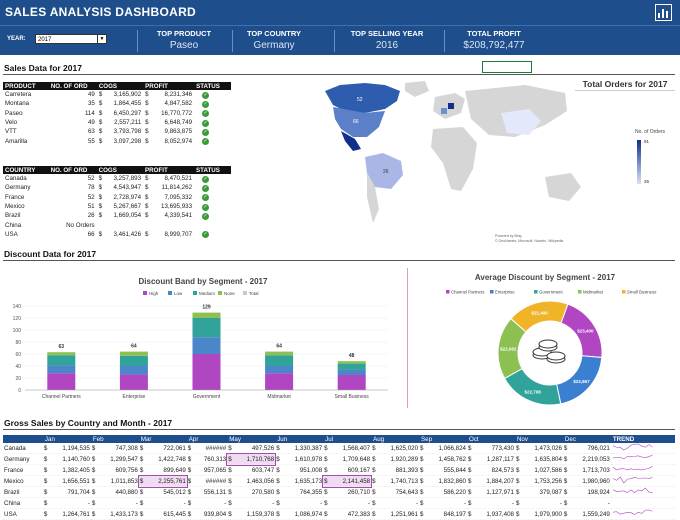 Image resolution: width=680 pixels, height=520 pixels. What do you see at coordinates (134, 347) in the screenshot?
I see `bar-total-label: 64` at bounding box center [134, 347].